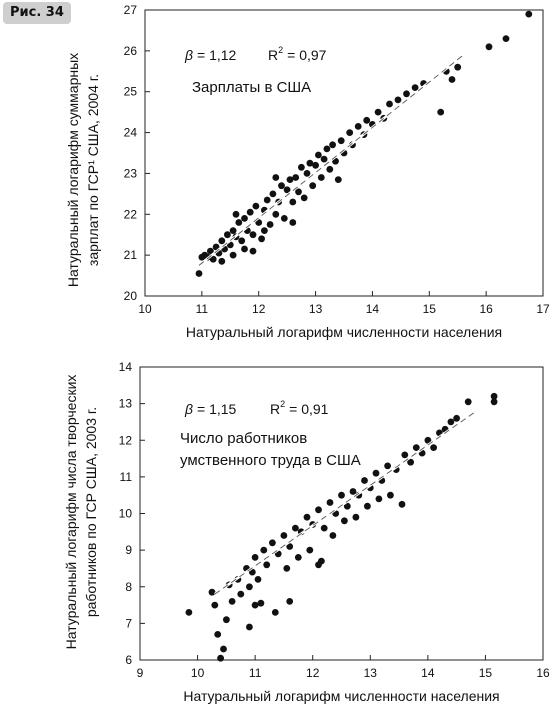  Describe the element at coordinates (126, 514) in the screenshot. I see `y-tick-label: 10` at that location.